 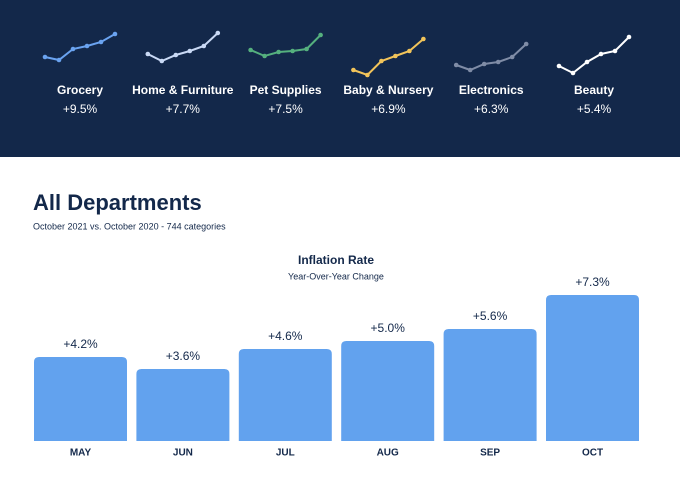 What do you see at coordinates (592, 282) in the screenshot?
I see `value-label: +7.3%` at bounding box center [592, 282].